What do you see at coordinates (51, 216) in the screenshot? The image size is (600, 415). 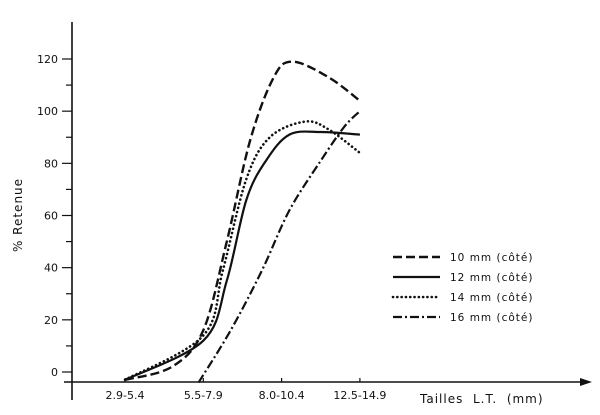 I see `y-tick-label: 60` at bounding box center [51, 216].